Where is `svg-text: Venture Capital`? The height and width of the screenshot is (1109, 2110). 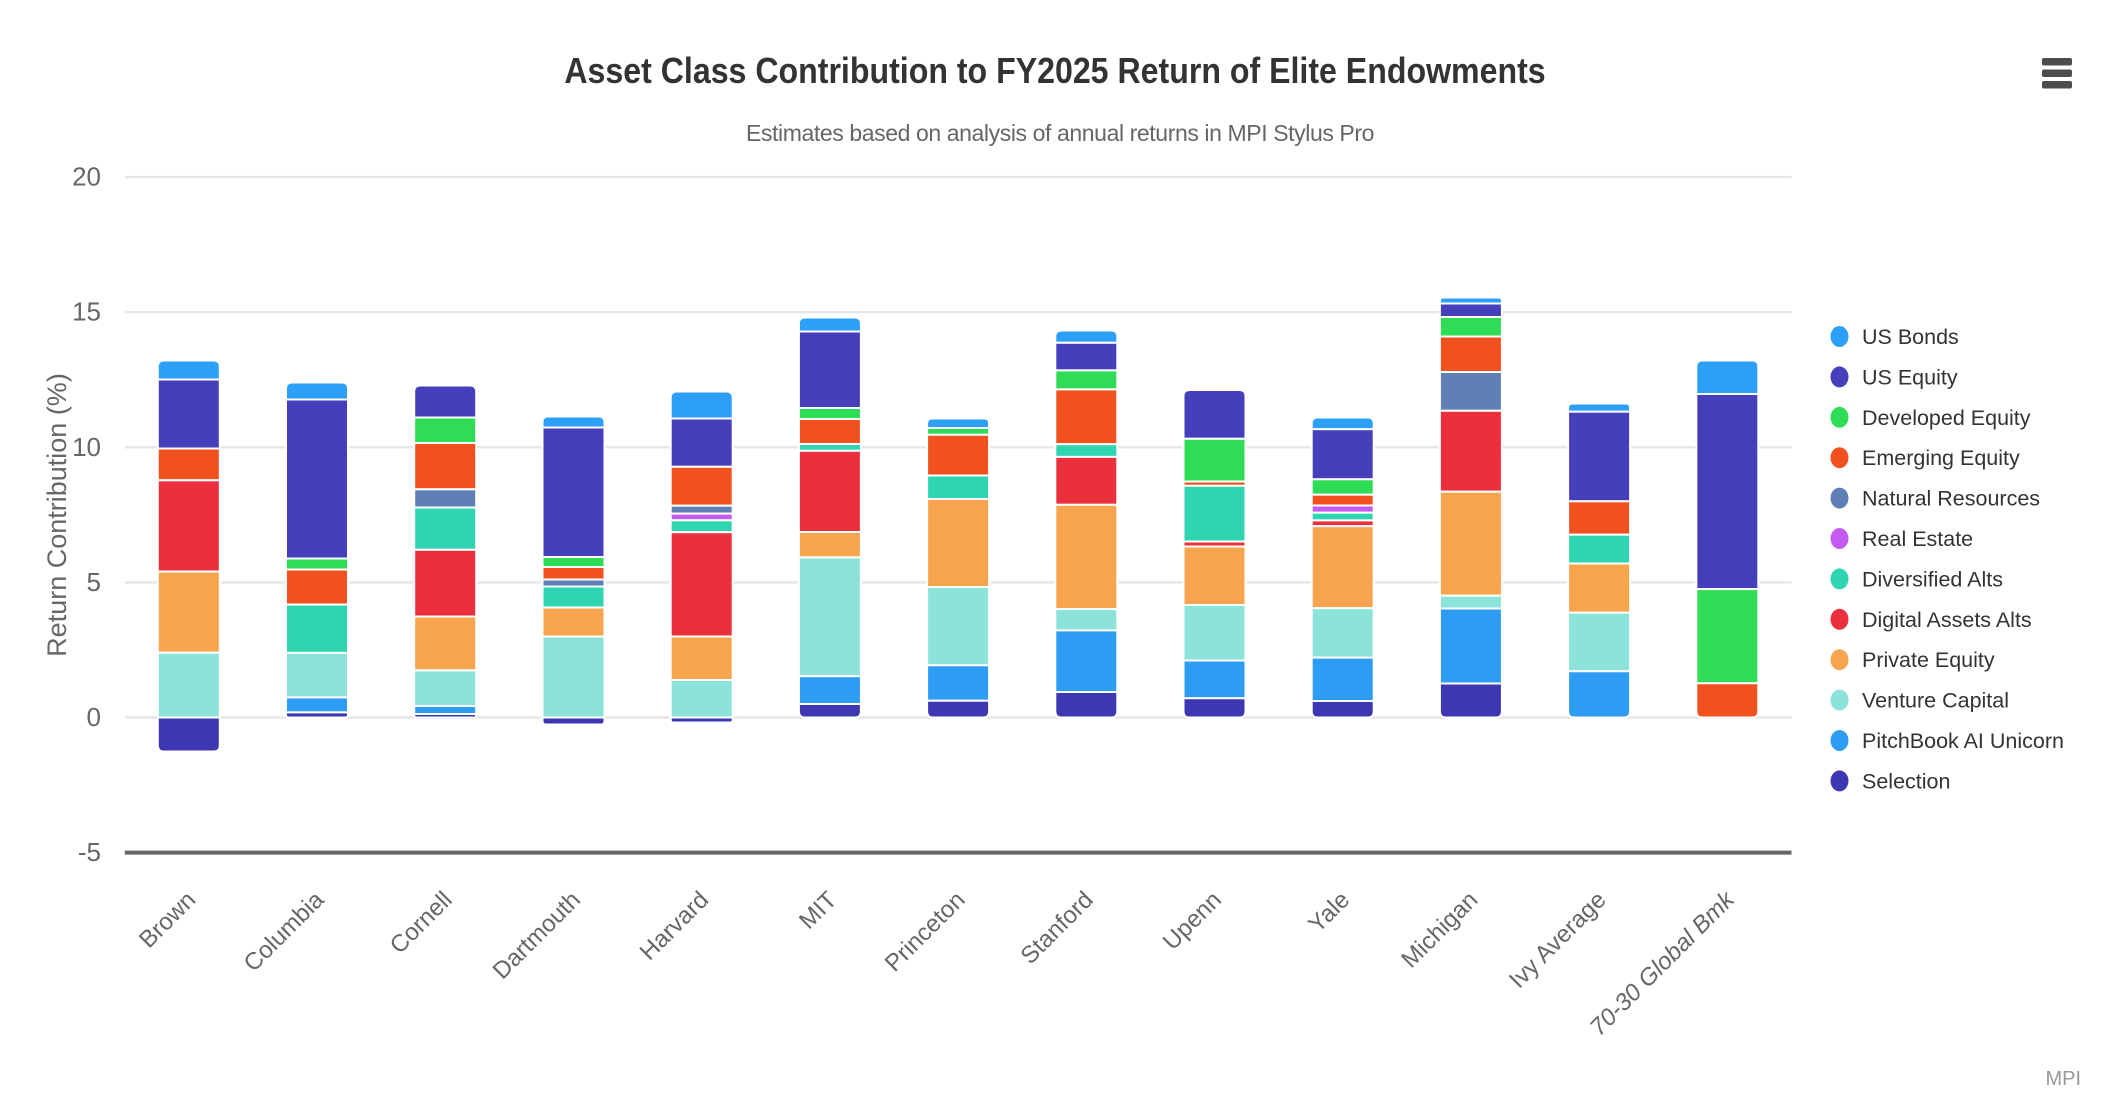 svg-text: Venture Capital is located at coordinates (1935, 701).